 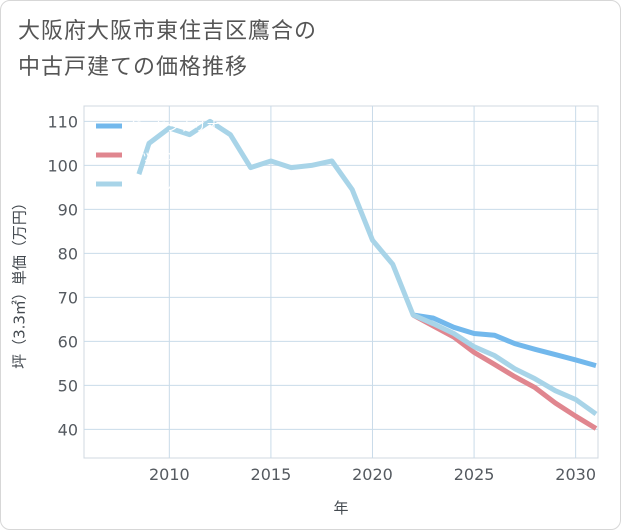 I want to click on chart-title-line1: 大阪府大阪市東住吉区鷹合の, so click(x=168, y=31).